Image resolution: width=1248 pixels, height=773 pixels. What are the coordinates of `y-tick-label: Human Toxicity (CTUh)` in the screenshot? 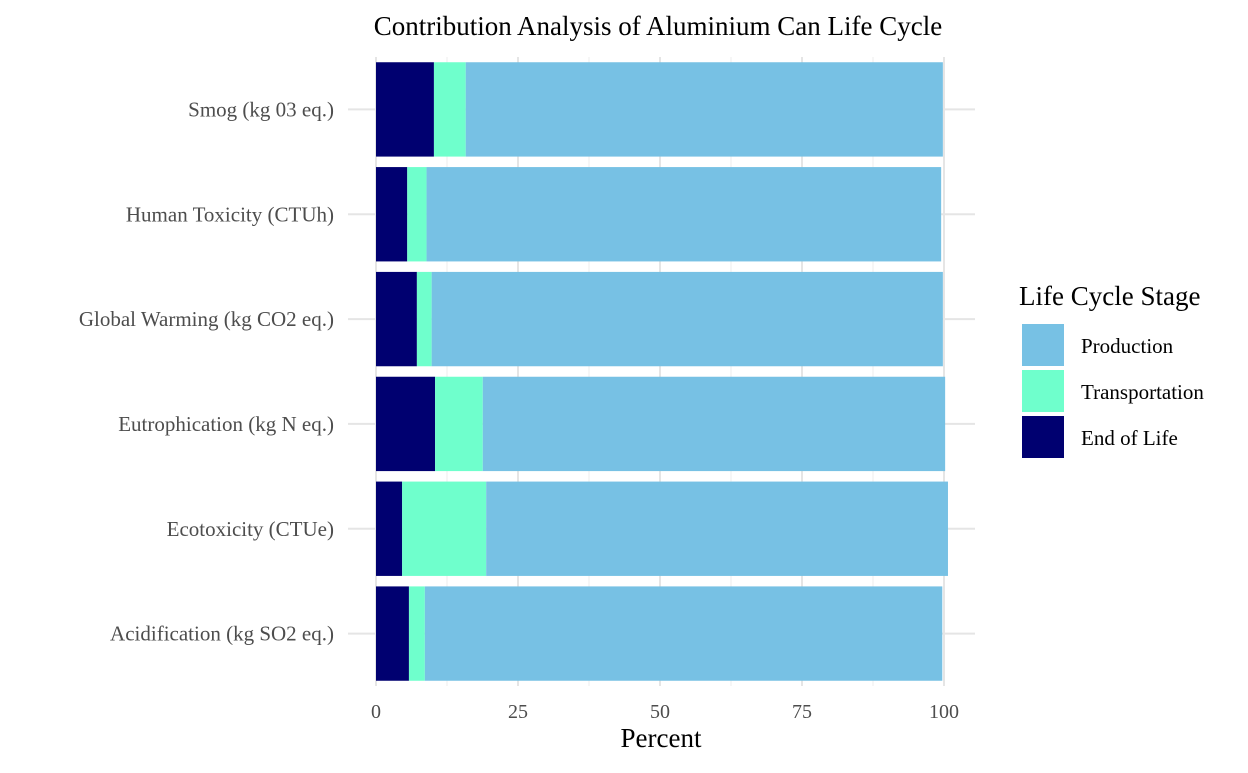 It's located at (230, 214).